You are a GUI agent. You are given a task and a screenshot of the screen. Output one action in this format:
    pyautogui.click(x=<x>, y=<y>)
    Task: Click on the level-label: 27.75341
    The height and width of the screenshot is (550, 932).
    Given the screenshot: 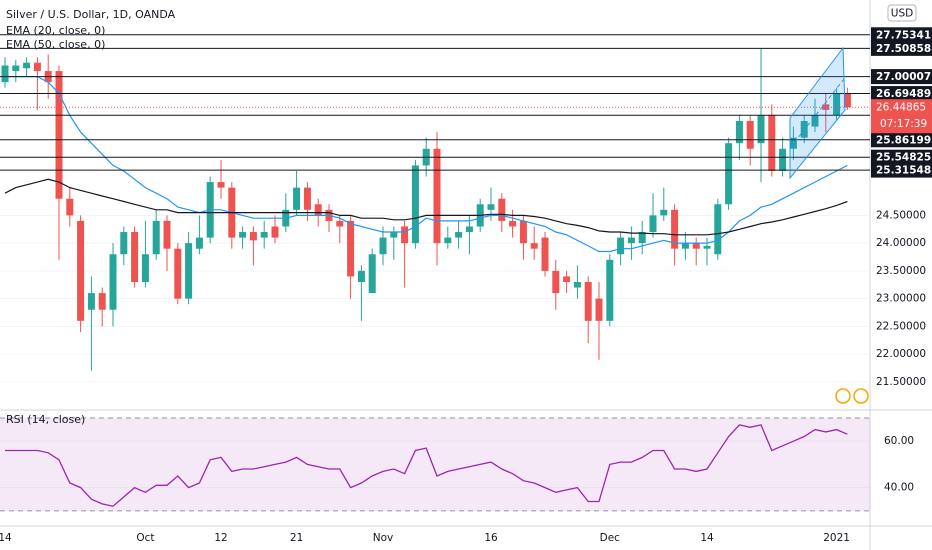 What is the action you would take?
    pyautogui.click(x=903, y=35)
    